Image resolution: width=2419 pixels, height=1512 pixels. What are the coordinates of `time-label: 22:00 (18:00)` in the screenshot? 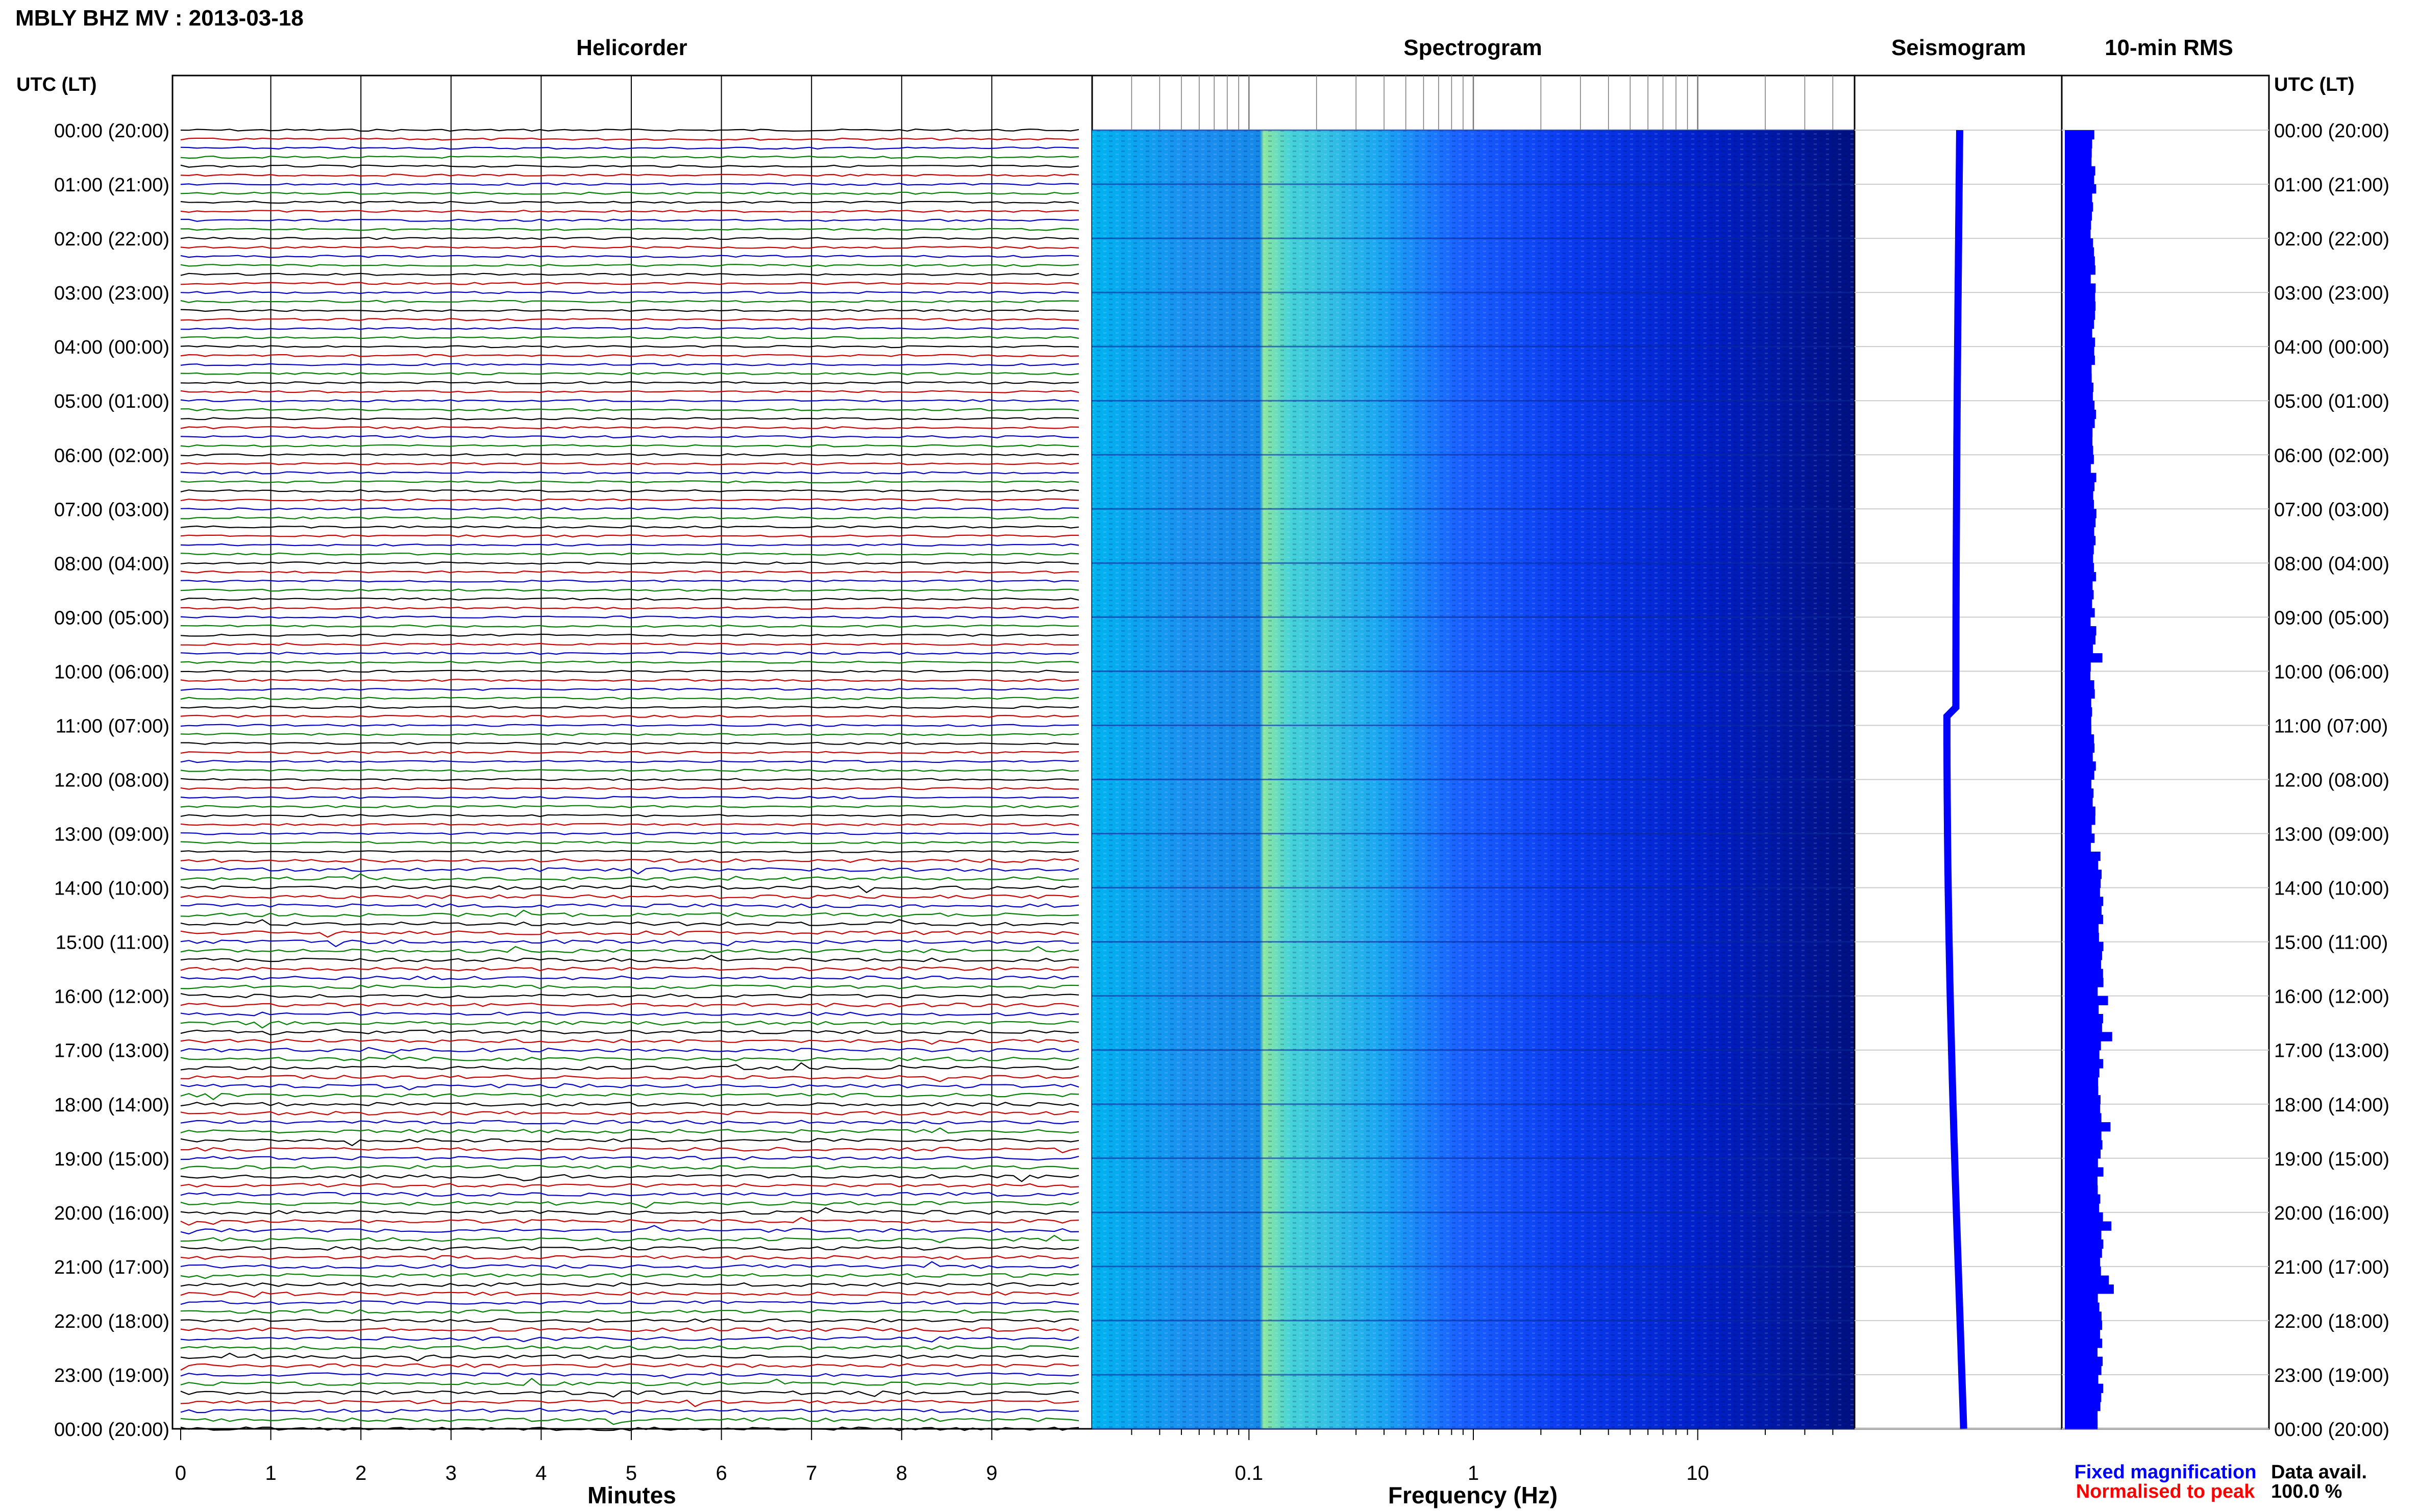 It's located at (111, 1321).